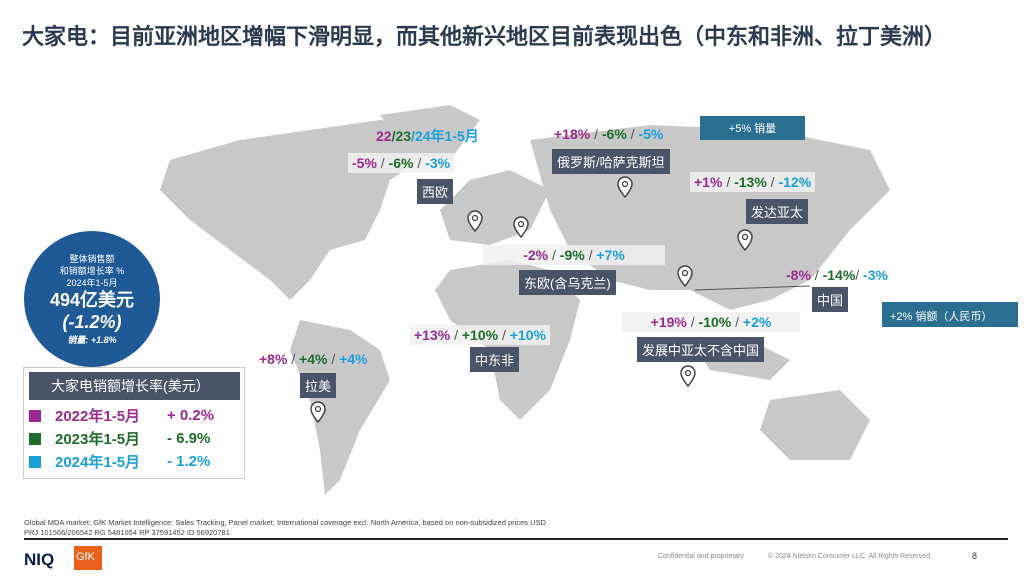 The image size is (1024, 576). What do you see at coordinates (567, 282) in the screenshot?
I see `label-eastern-europe: 东欧(含乌克兰)` at bounding box center [567, 282].